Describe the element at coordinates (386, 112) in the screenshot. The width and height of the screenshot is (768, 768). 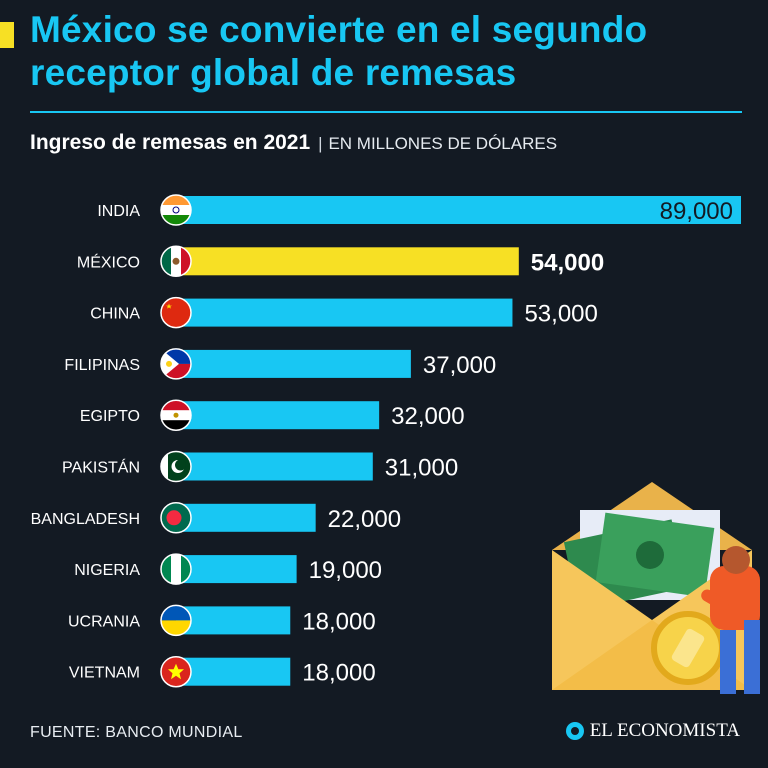
I see `title-divider` at that location.